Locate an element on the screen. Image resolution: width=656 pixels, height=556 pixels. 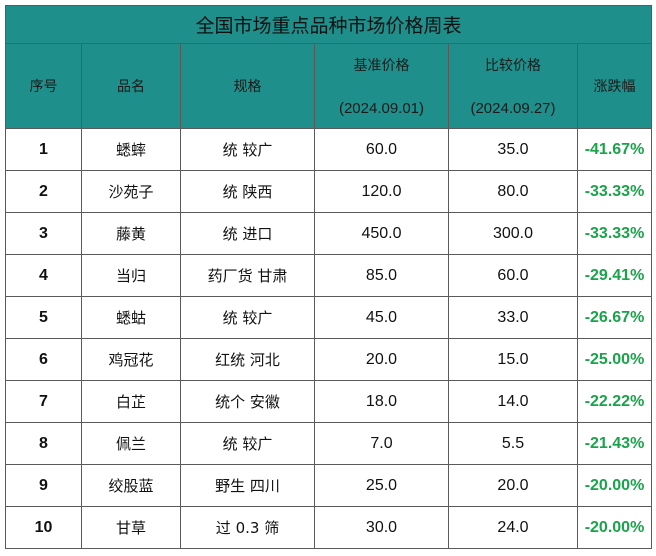
cell-no: 1 is located at coordinates (43, 149).